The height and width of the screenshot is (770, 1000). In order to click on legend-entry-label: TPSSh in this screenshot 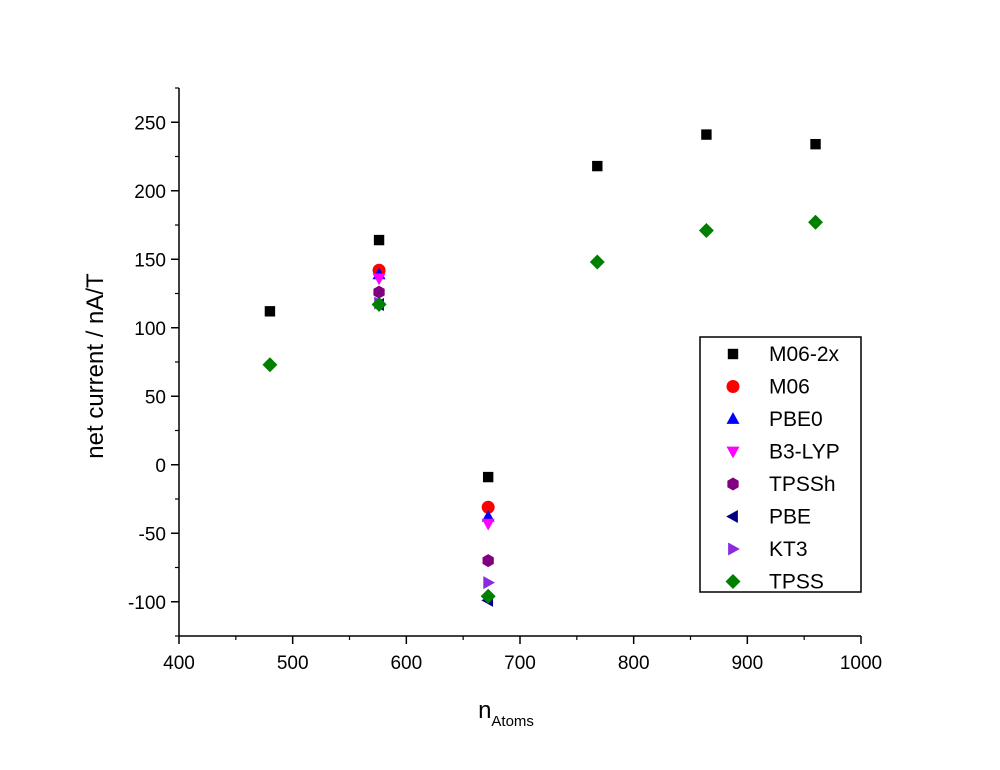, I will do `click(802, 484)`.